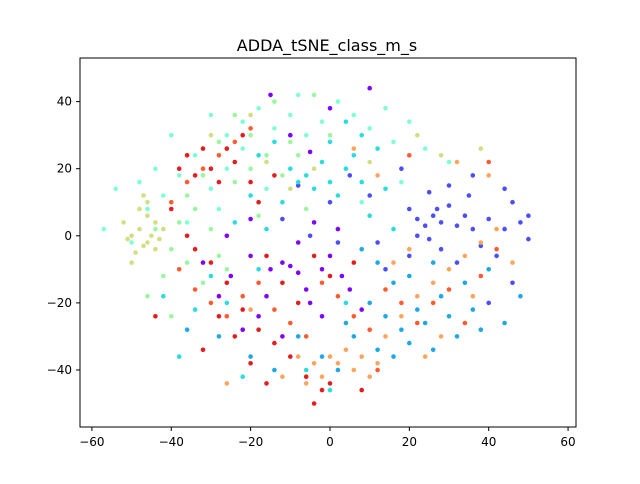 This screenshot has width=640, height=484. Describe the element at coordinates (59, 370) in the screenshot. I see `y-tick-label: −40` at that location.